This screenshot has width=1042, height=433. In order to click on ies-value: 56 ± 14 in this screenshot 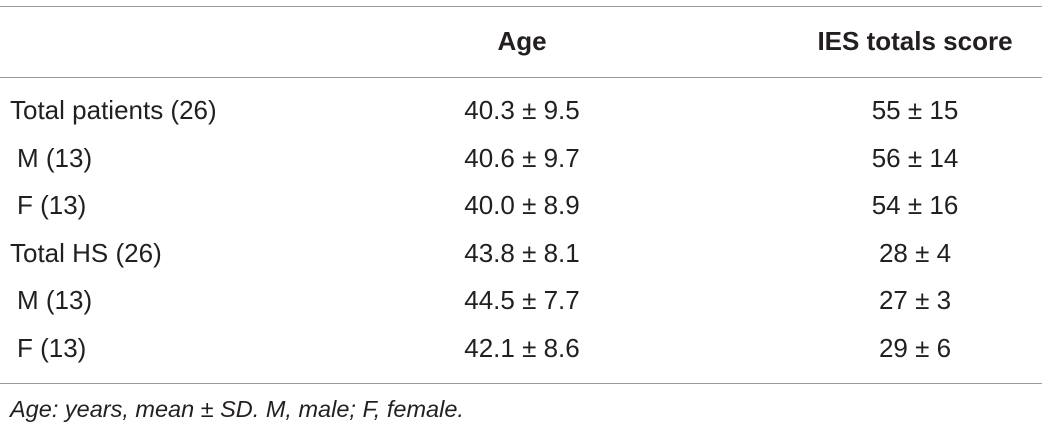, I will do `click(915, 157)`.